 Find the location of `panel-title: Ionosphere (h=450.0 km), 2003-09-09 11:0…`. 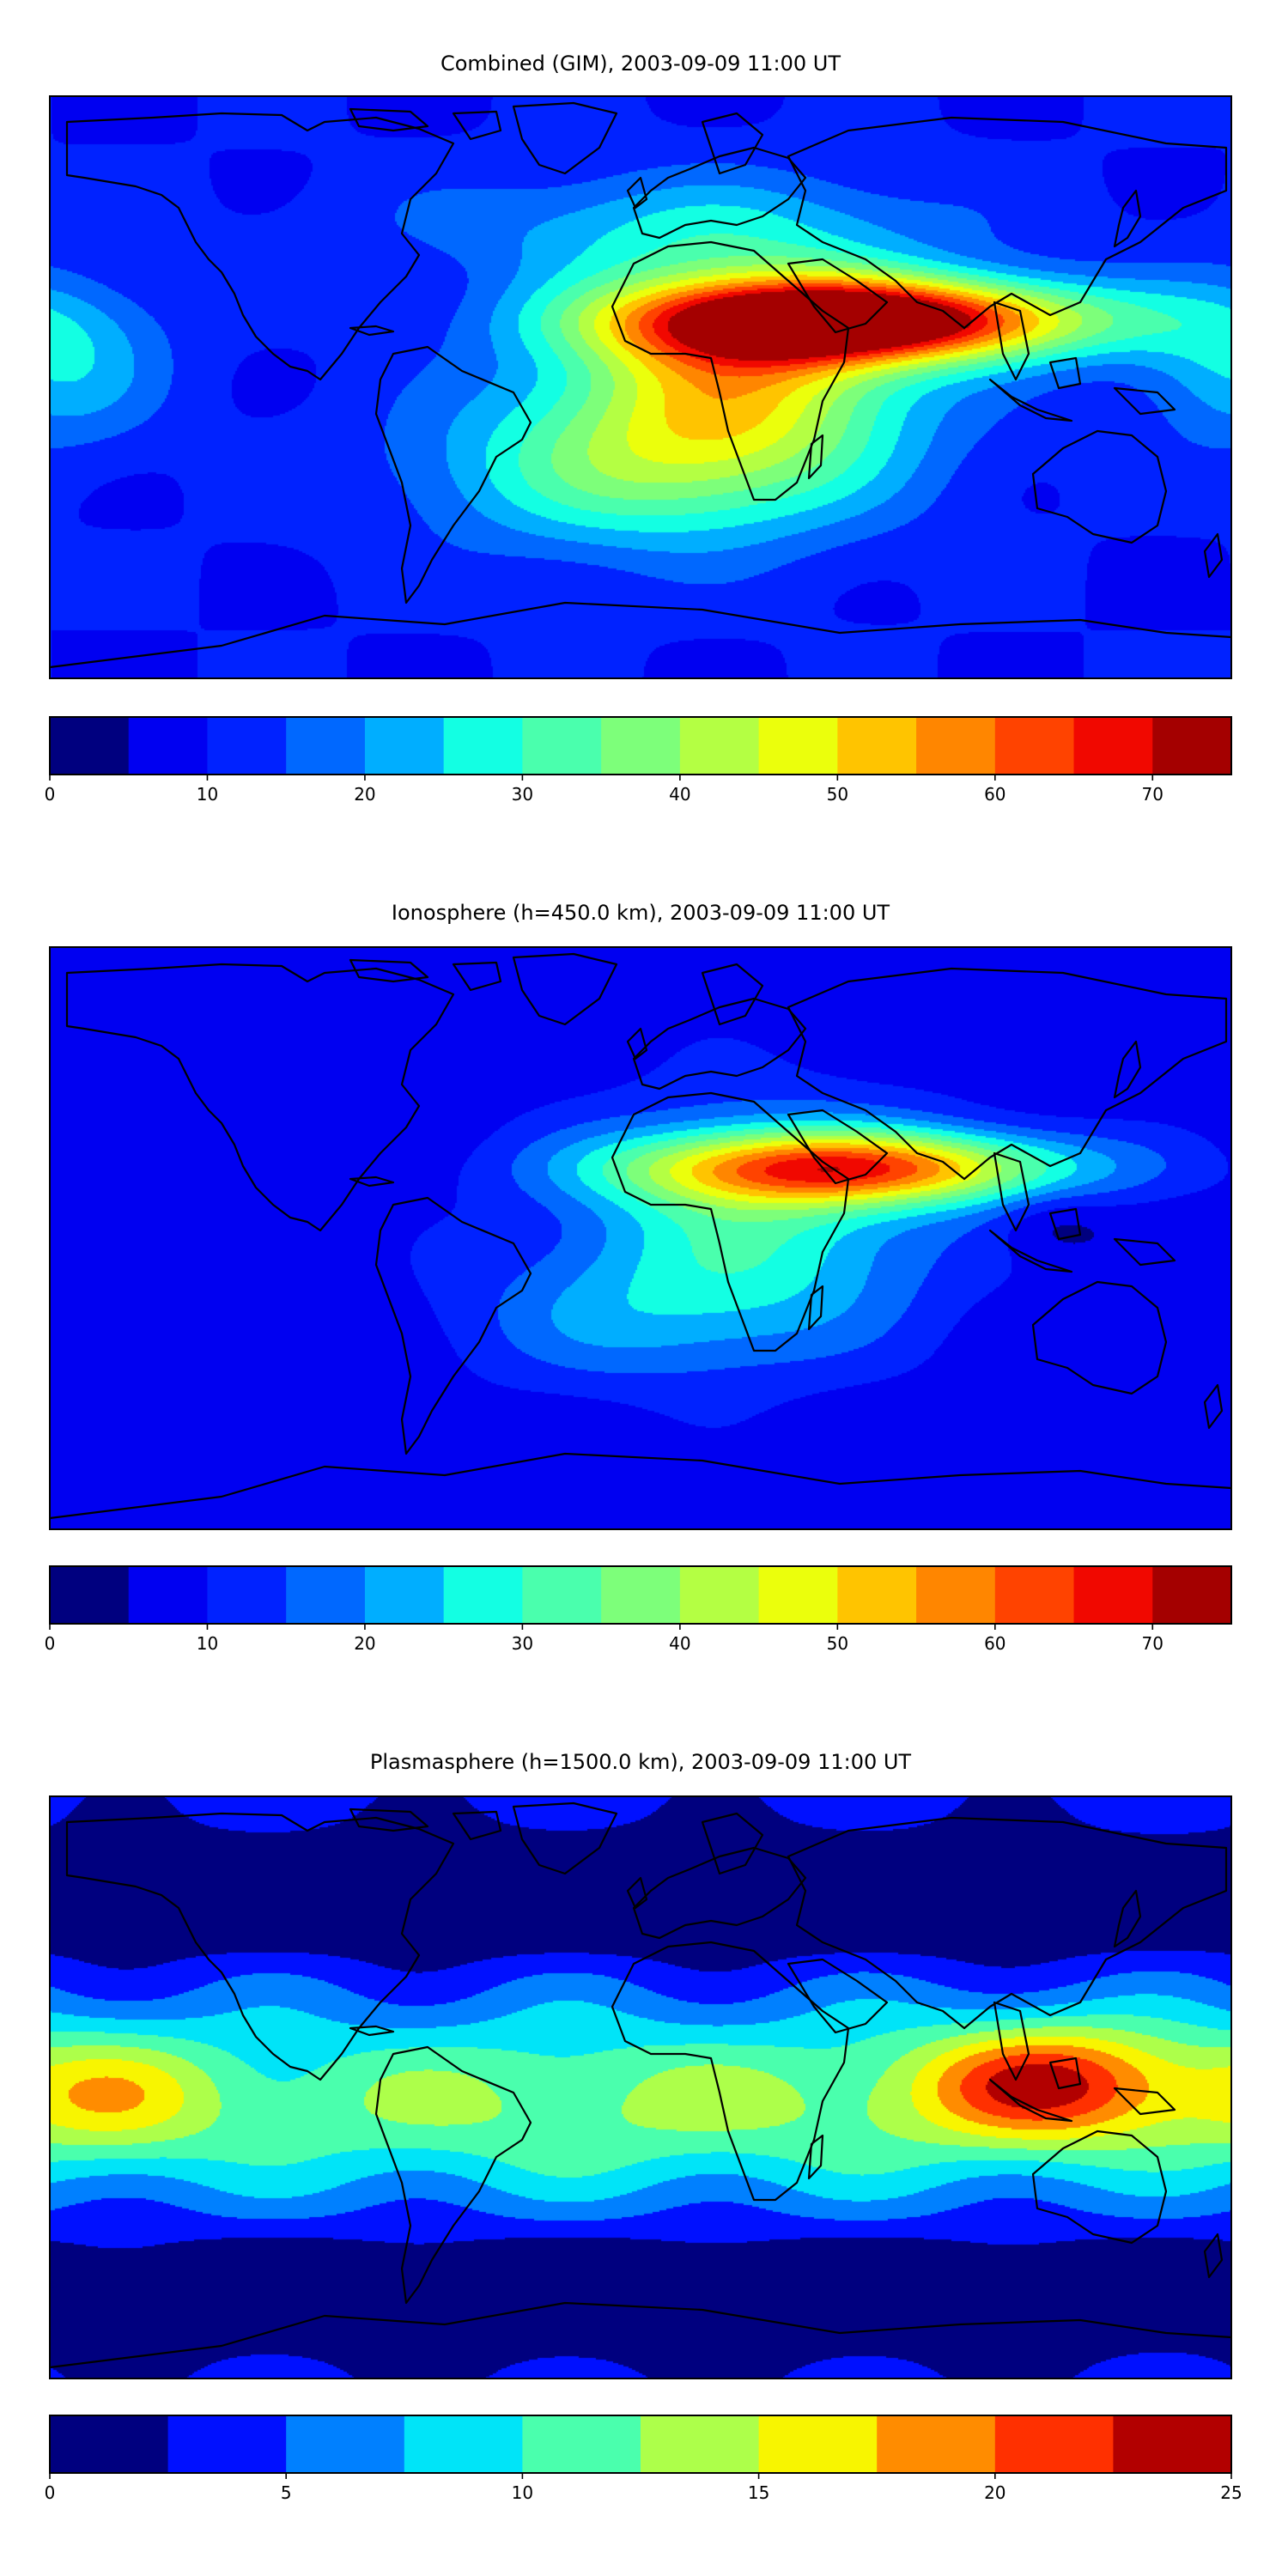

panel-title: Ionosphere (h=450.0 km), 2003-09-09 11:0… is located at coordinates (641, 913).